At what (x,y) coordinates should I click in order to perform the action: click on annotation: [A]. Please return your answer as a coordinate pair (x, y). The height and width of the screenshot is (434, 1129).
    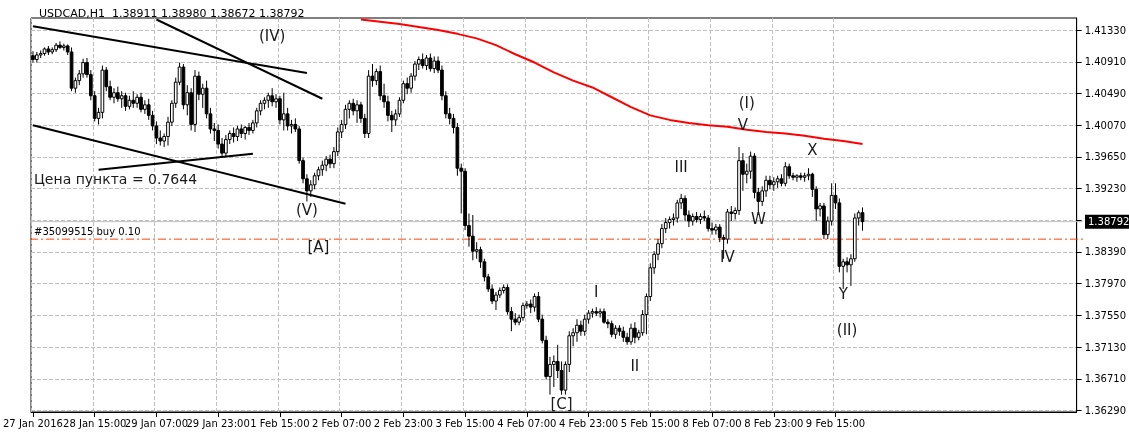
    Looking at the image, I should click on (318, 247).